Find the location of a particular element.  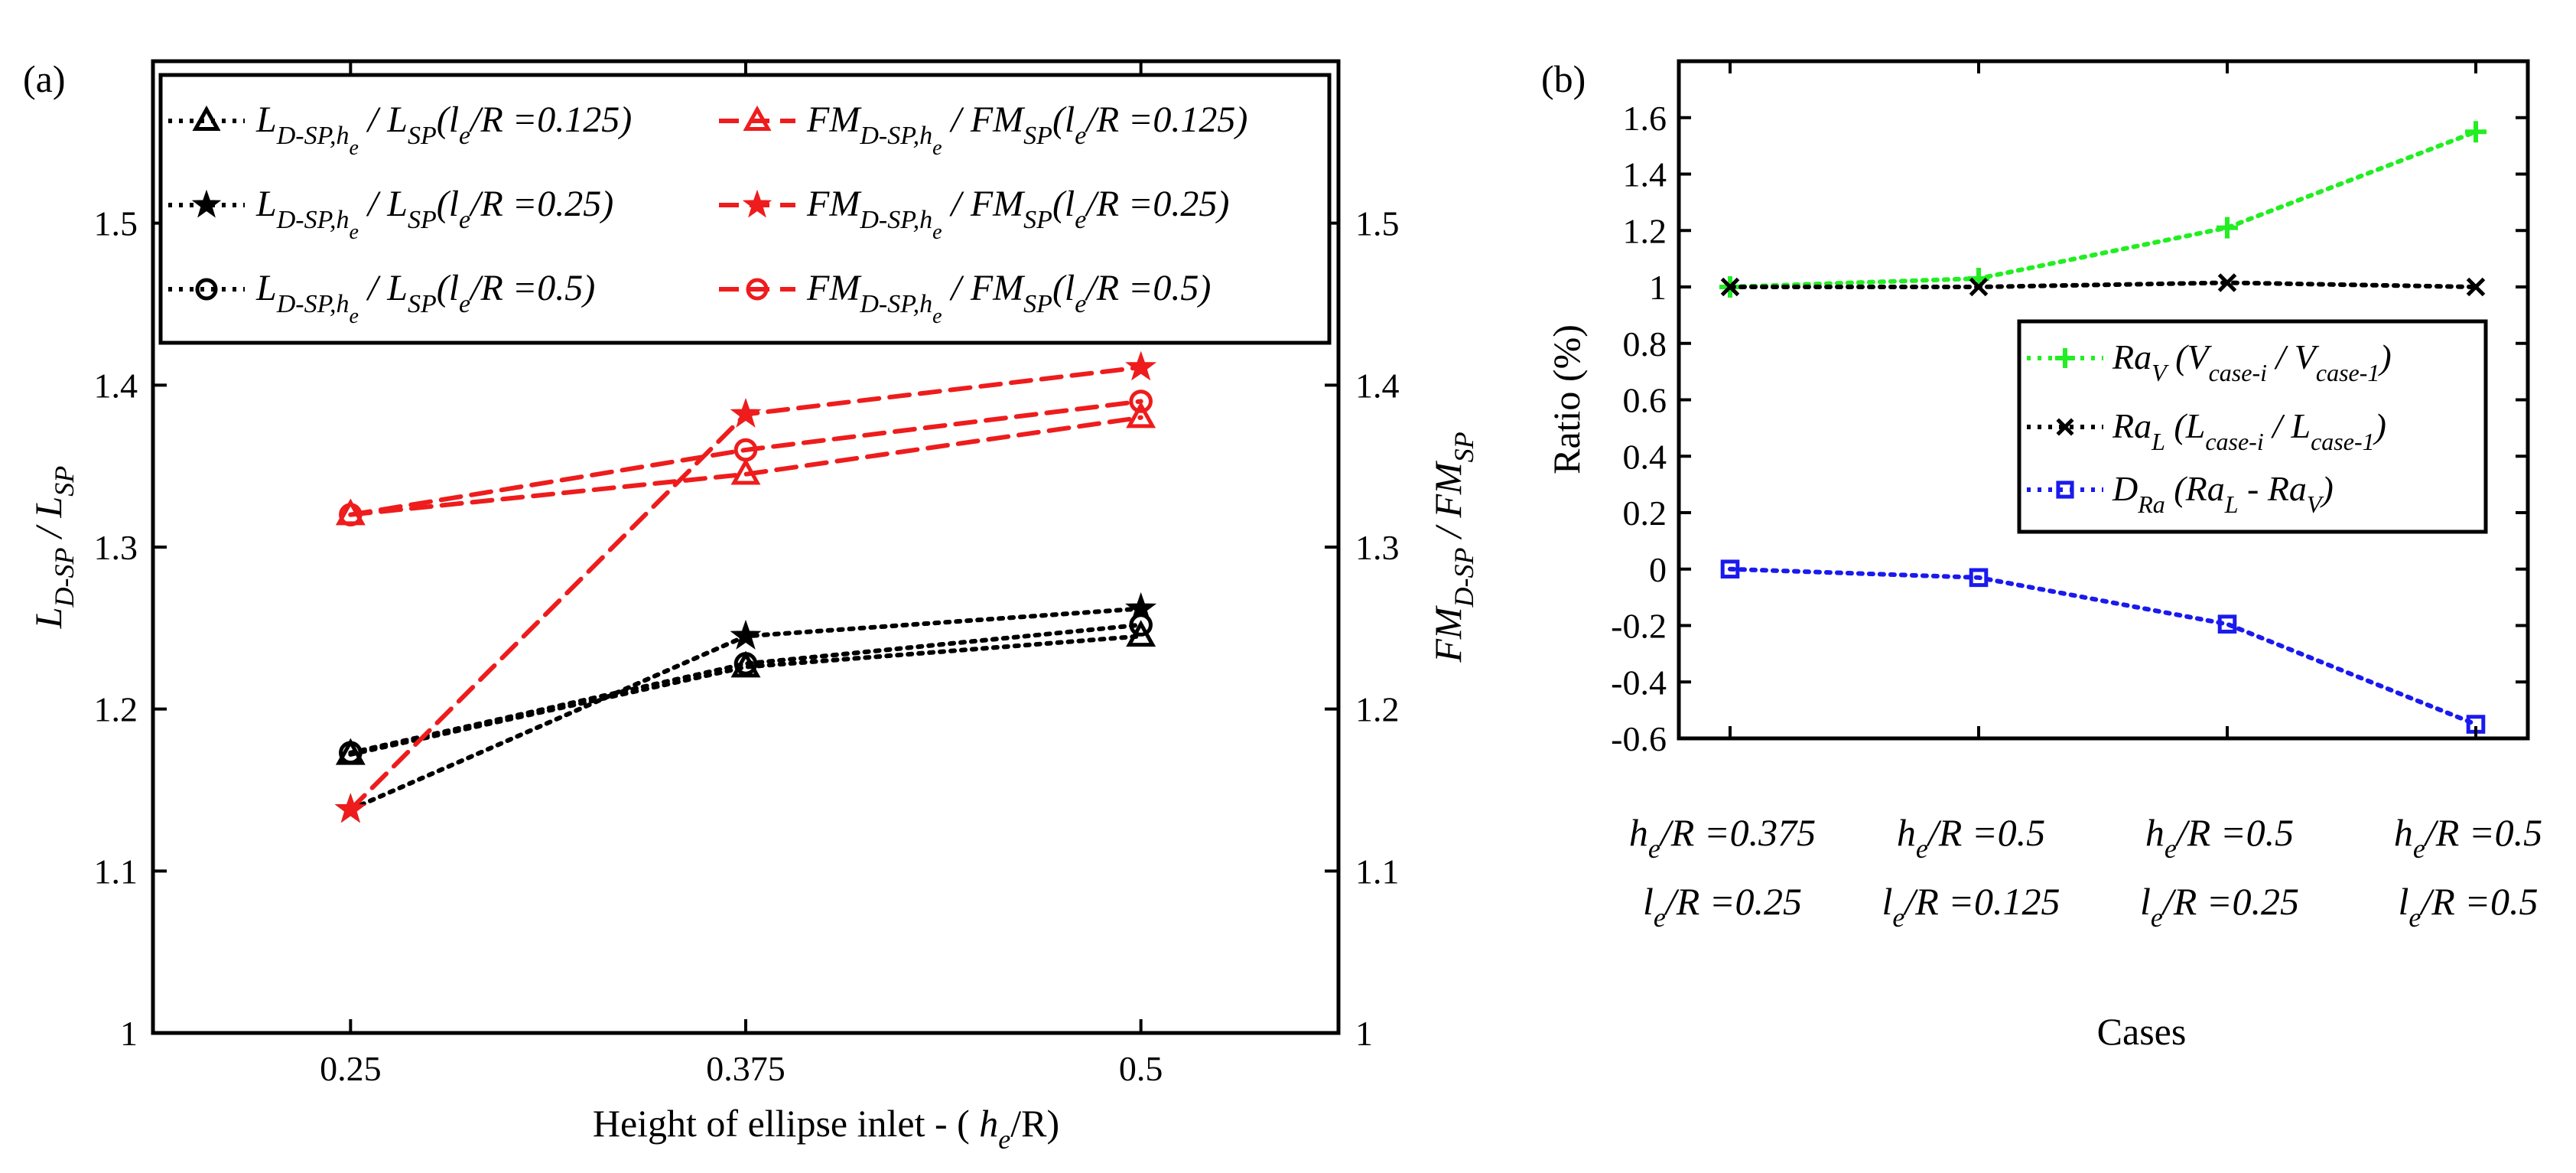

panel-a-left-y-tick-label: 1.3 is located at coordinates (116, 547).